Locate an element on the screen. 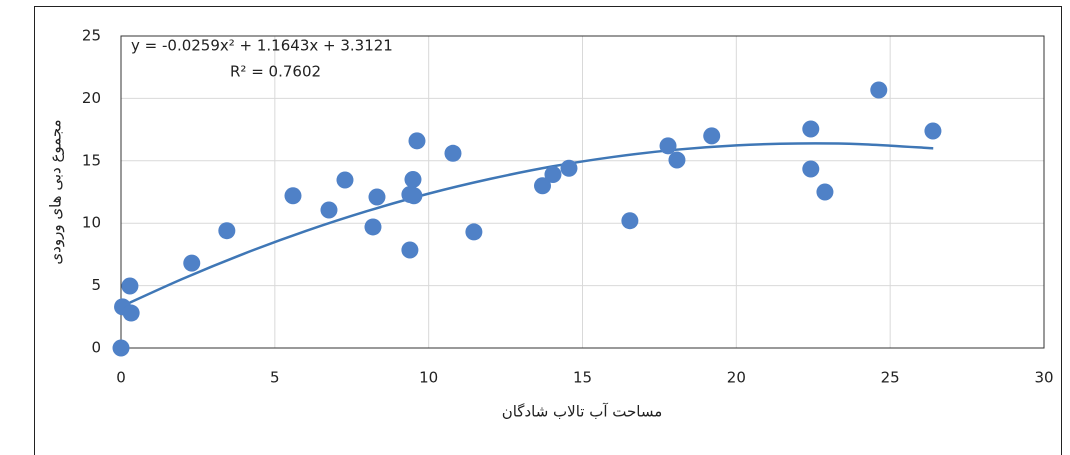  y-tick-label: 15 is located at coordinates (91, 160).